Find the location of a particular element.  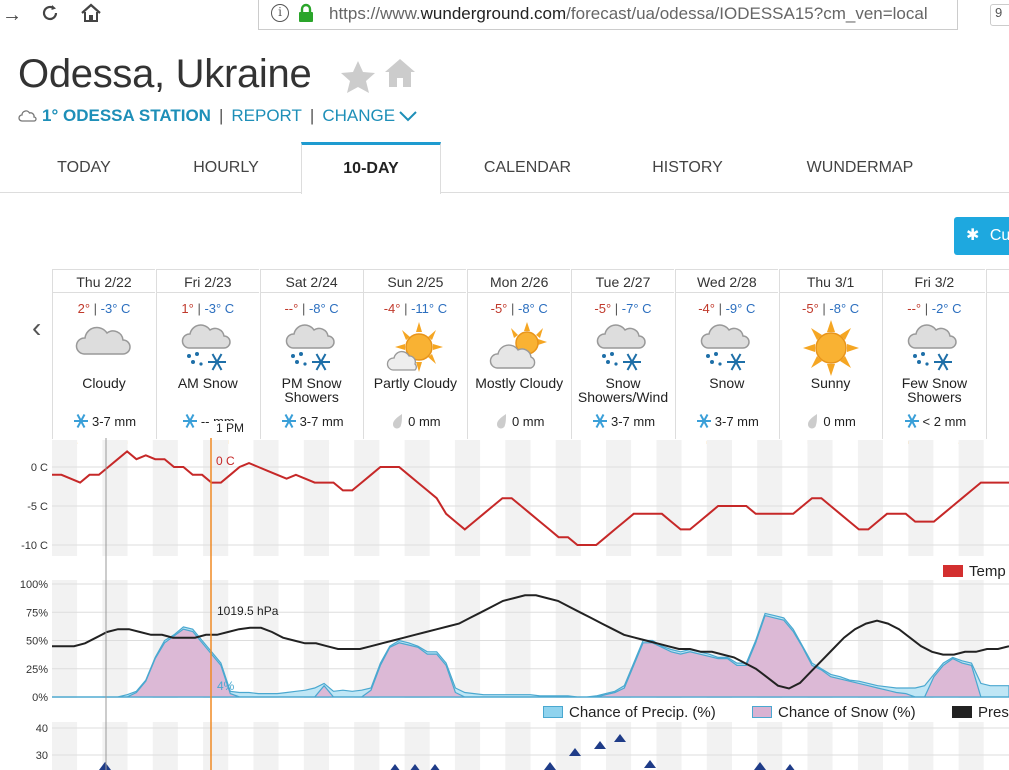

day-temps: -4° | -9° C is located at coordinates (727, 308).